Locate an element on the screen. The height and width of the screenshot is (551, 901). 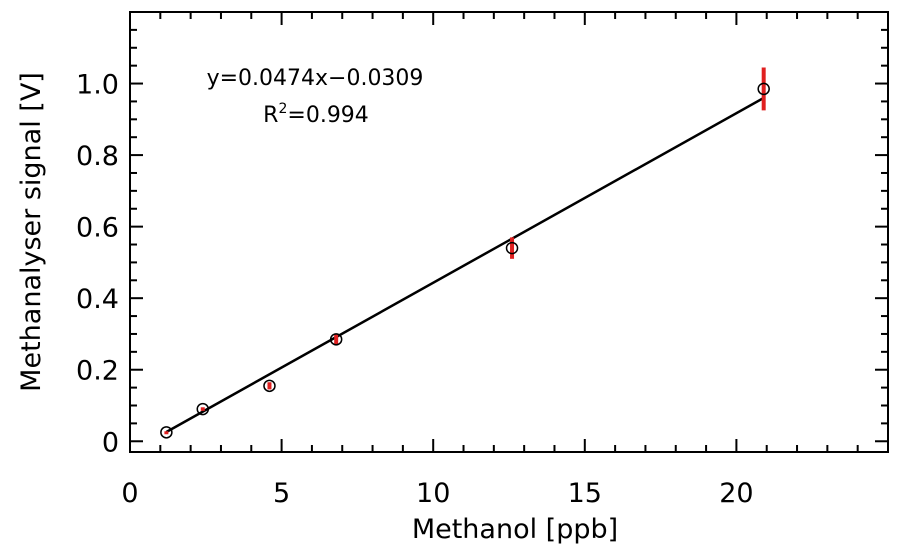
x-tick-label: 10 is located at coordinates (433, 493).